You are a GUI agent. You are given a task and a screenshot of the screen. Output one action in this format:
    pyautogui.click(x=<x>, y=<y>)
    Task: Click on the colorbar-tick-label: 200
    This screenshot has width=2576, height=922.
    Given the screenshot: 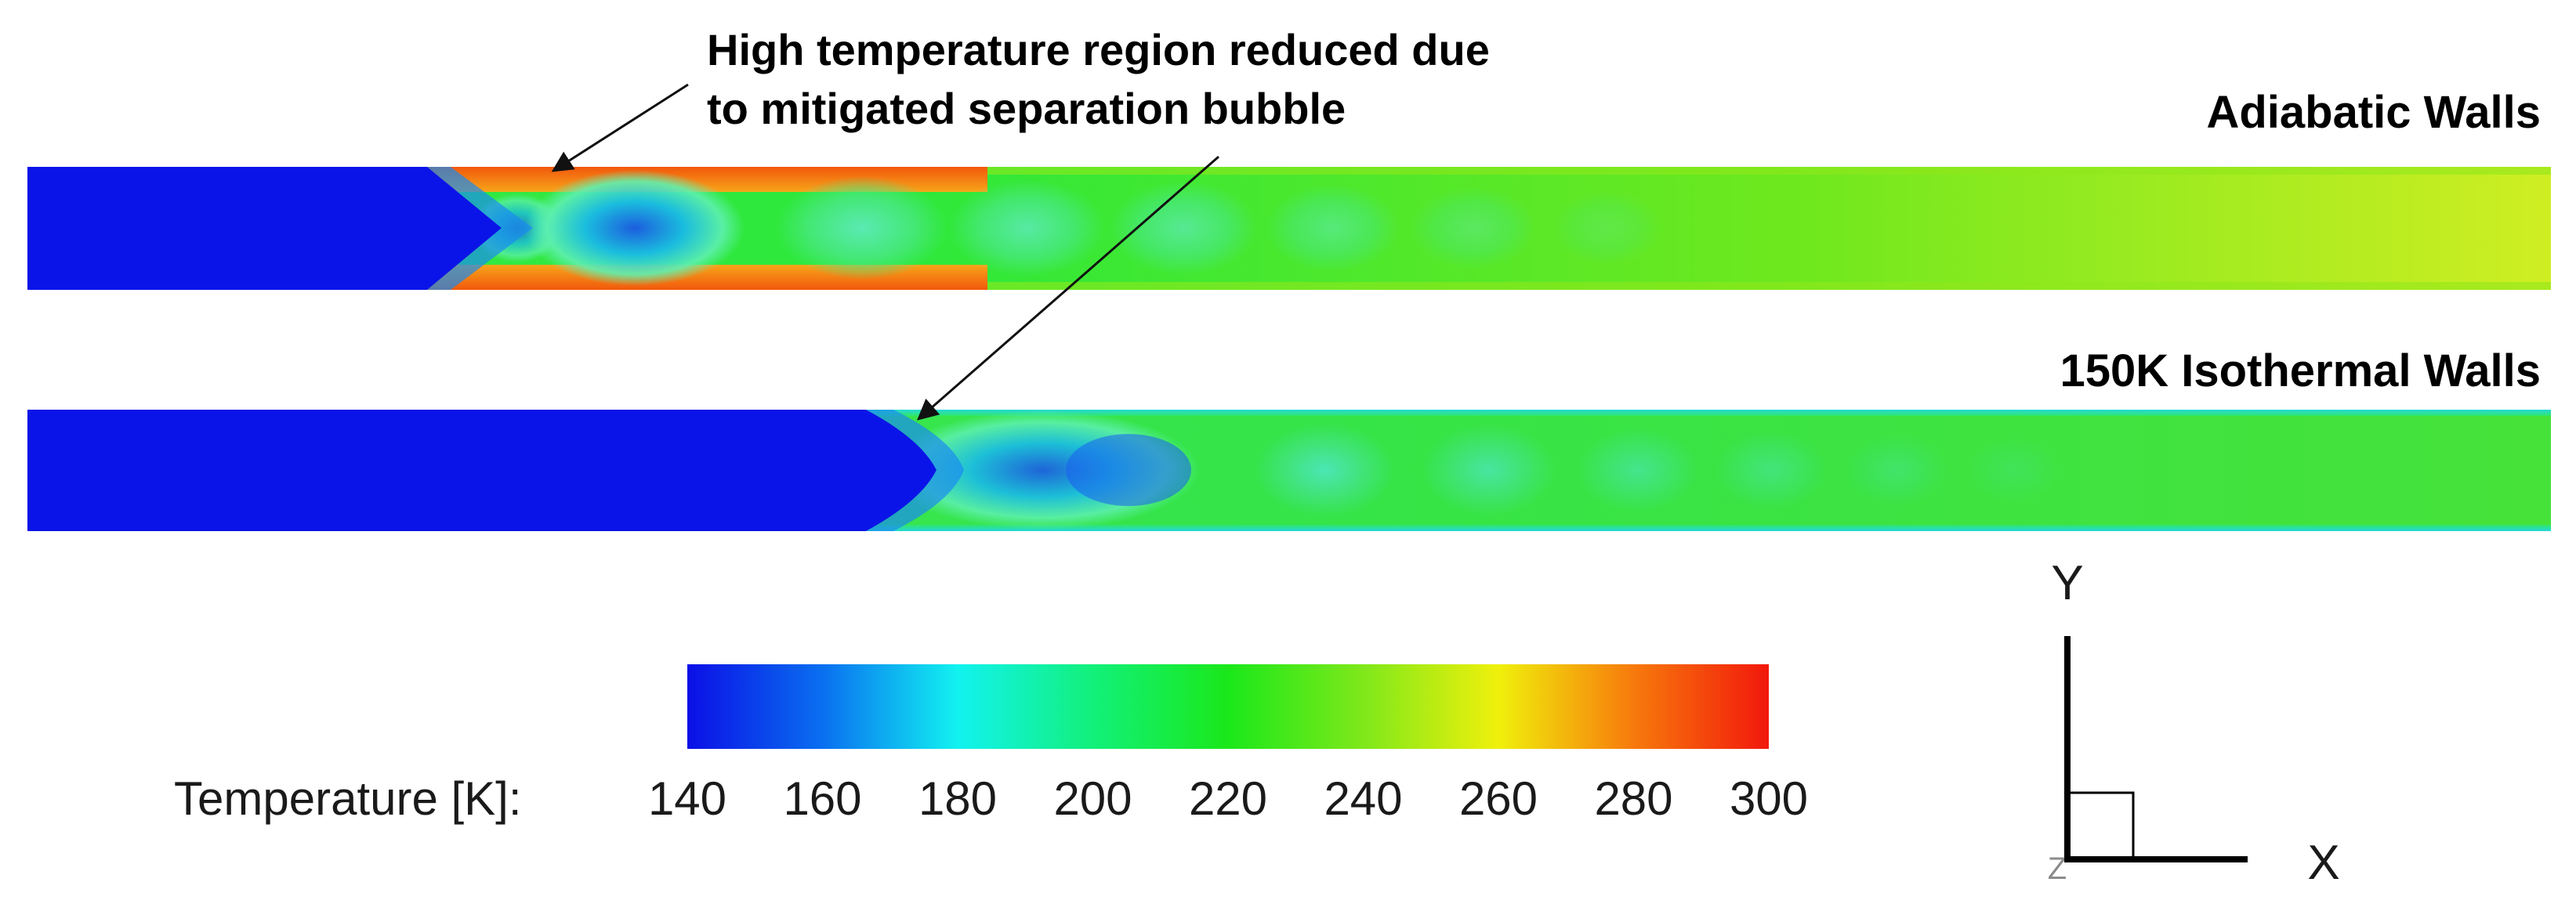 What is the action you would take?
    pyautogui.click(x=1092, y=798)
    